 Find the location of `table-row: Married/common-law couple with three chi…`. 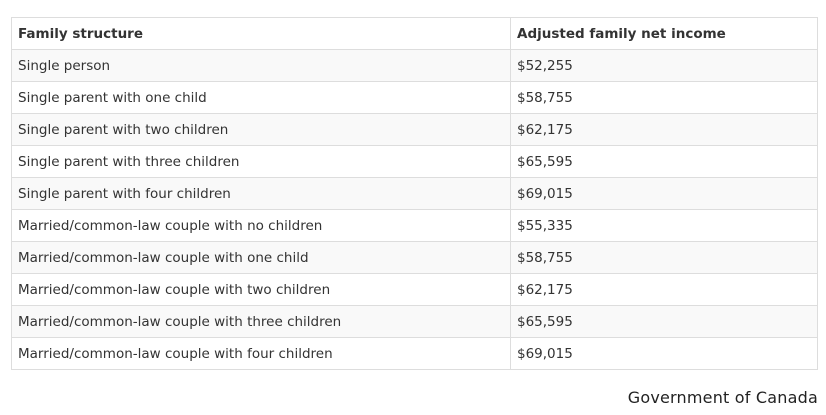

table-row: Married/common-law couple with three chi… is located at coordinates (414, 321).